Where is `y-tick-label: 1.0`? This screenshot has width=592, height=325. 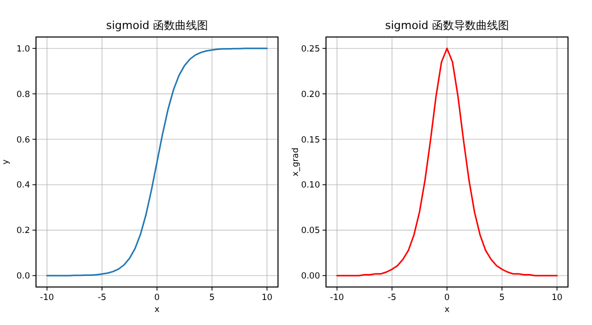
y-tick-label: 1.0 is located at coordinates (23, 49).